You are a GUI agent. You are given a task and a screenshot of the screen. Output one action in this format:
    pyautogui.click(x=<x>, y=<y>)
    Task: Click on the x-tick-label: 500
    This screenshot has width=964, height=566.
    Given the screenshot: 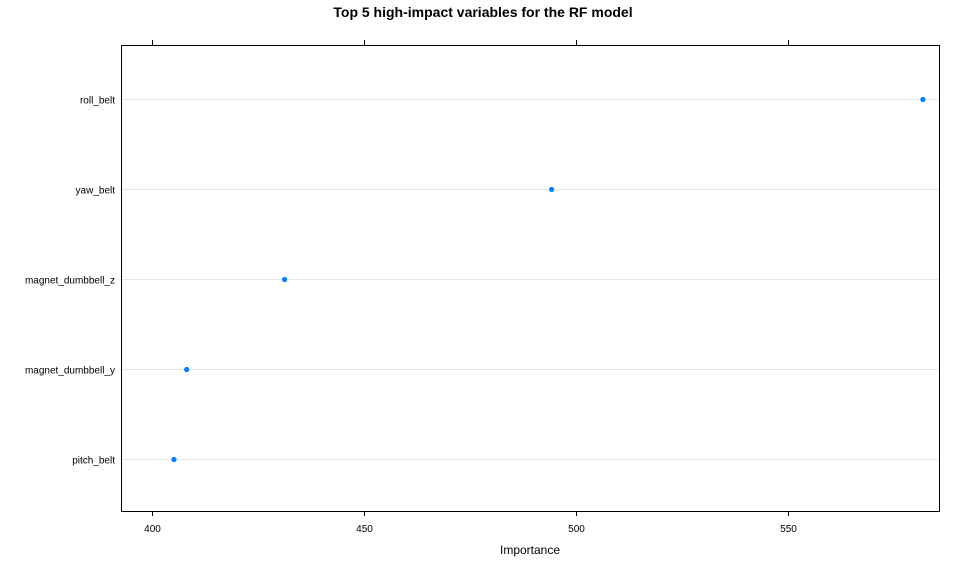 What is the action you would take?
    pyautogui.click(x=576, y=529)
    